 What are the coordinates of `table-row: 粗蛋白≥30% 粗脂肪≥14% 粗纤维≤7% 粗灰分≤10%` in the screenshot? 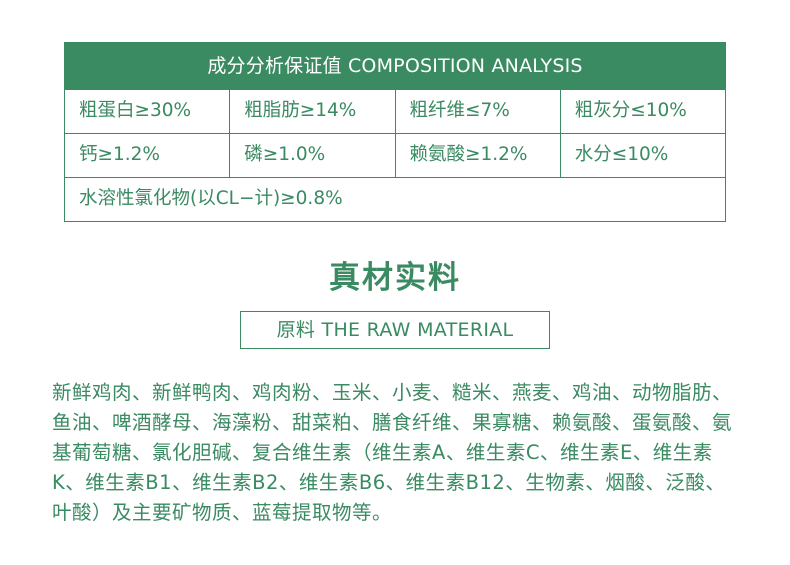 It's located at (395, 111).